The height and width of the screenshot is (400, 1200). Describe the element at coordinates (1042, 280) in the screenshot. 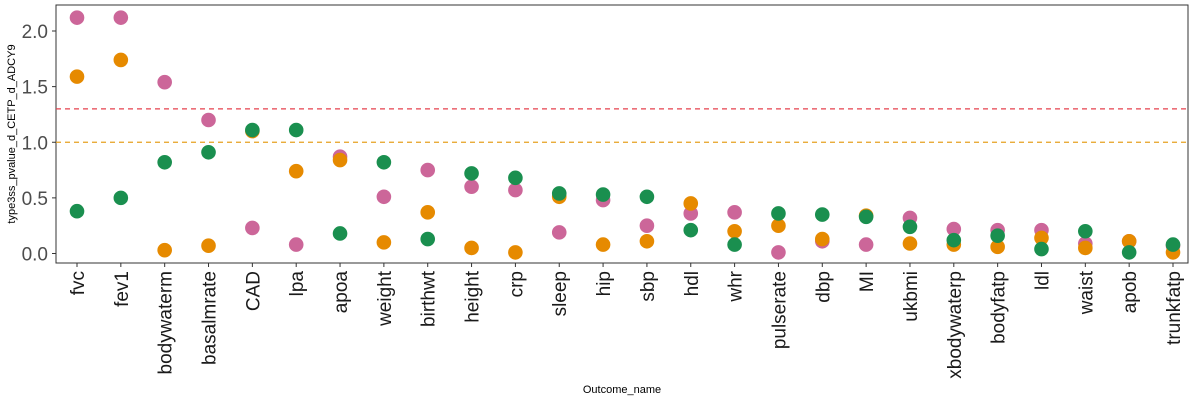

I see `x-tick-label: ldl` at that location.